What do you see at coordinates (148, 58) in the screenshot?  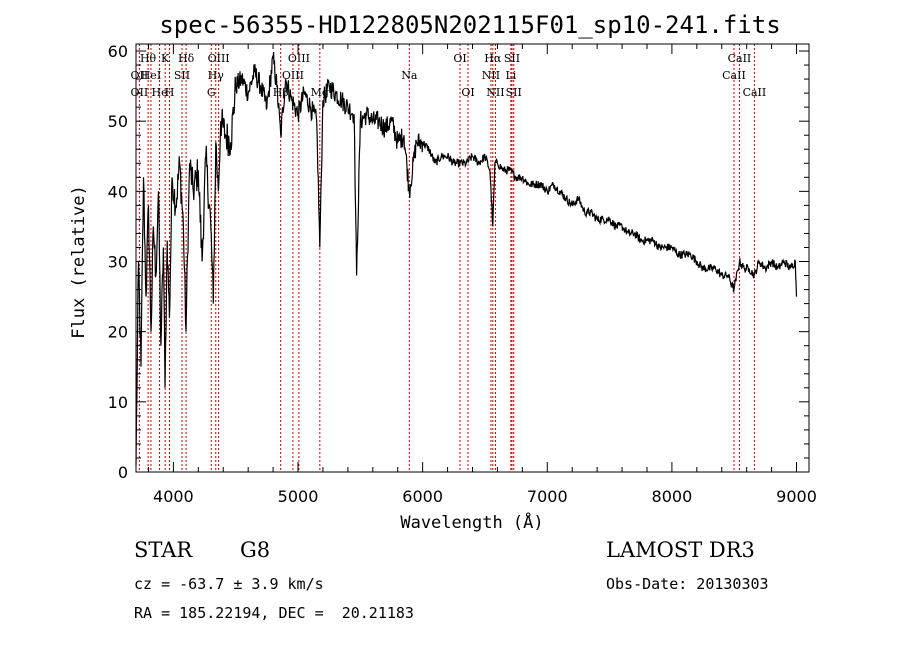 I see `spectral-line-label: Hθ` at bounding box center [148, 58].